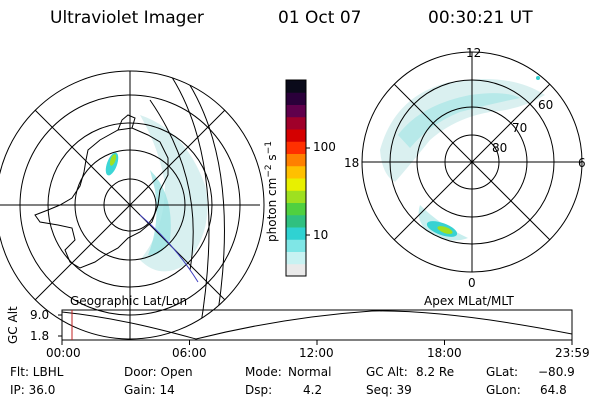 This screenshot has width=600, height=400. Describe the element at coordinates (33, 390) in the screenshot. I see `ip-readout: IP: 36.0` at that location.